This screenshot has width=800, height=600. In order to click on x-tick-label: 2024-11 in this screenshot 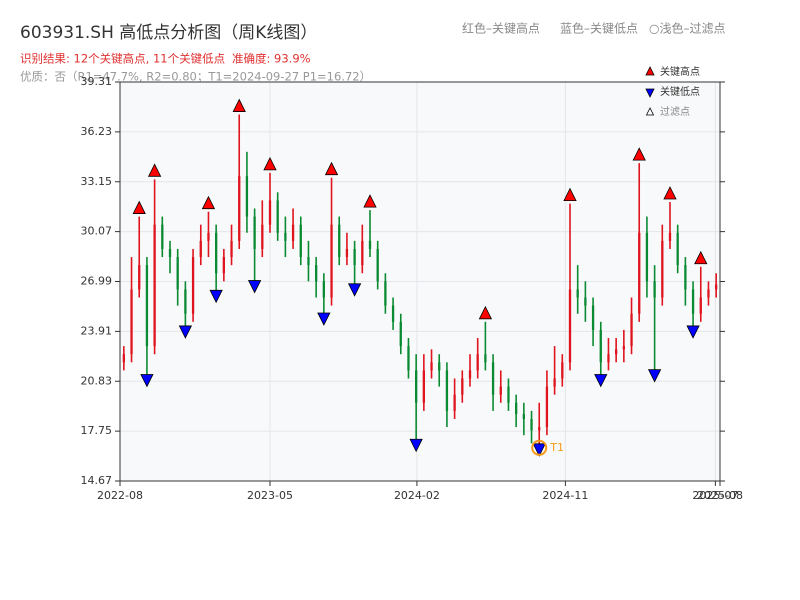, I will do `click(565, 495)`.